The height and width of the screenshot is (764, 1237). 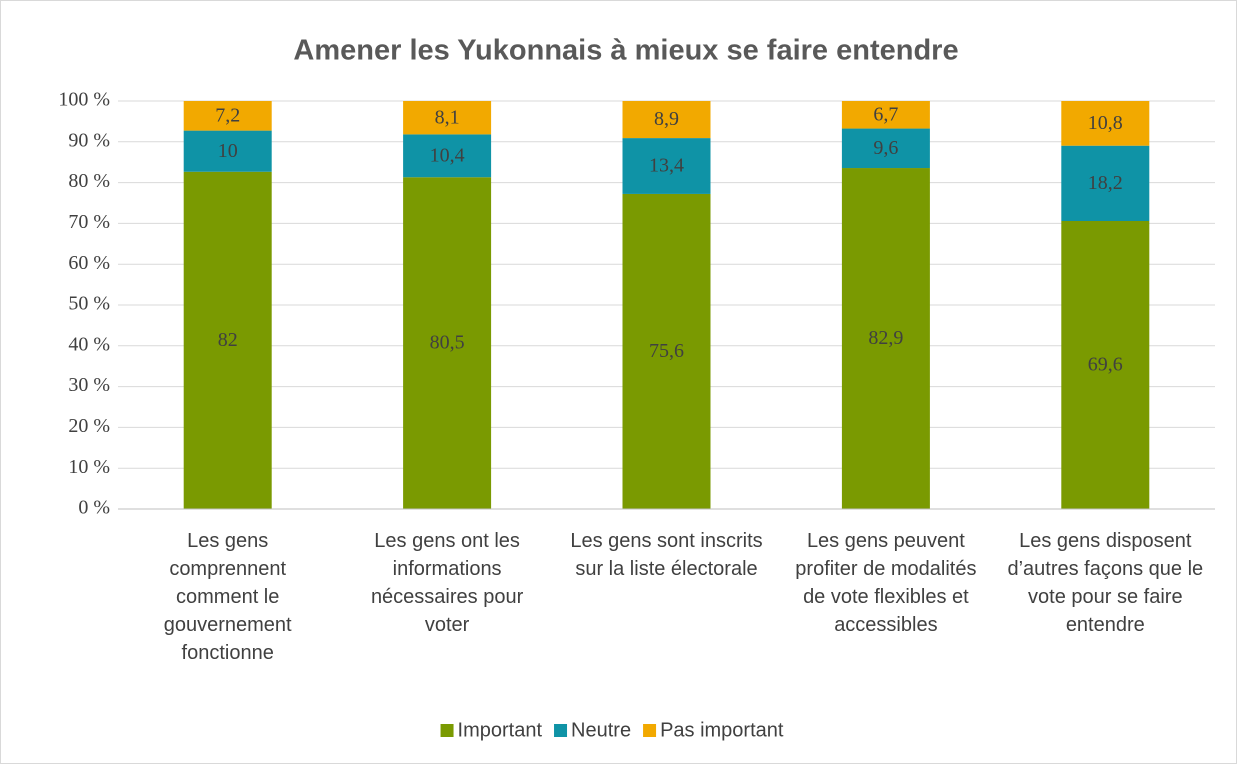 I want to click on data-label: 82,9, so click(x=885, y=338).